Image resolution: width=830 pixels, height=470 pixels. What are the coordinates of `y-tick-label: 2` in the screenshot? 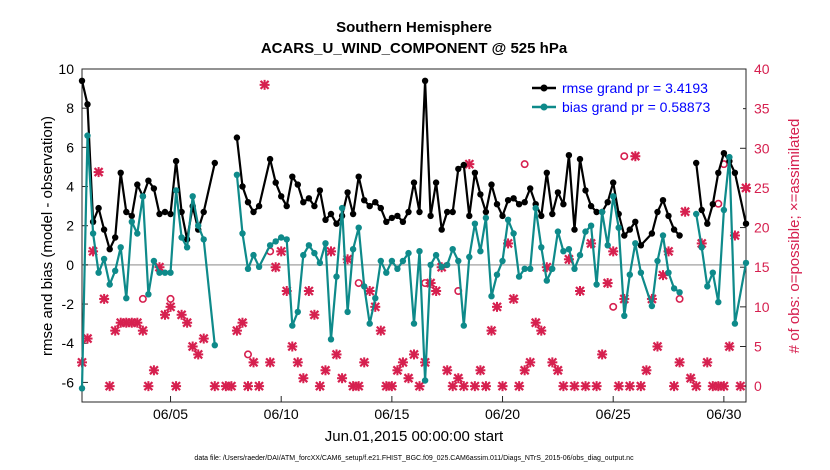 It's located at (70, 226).